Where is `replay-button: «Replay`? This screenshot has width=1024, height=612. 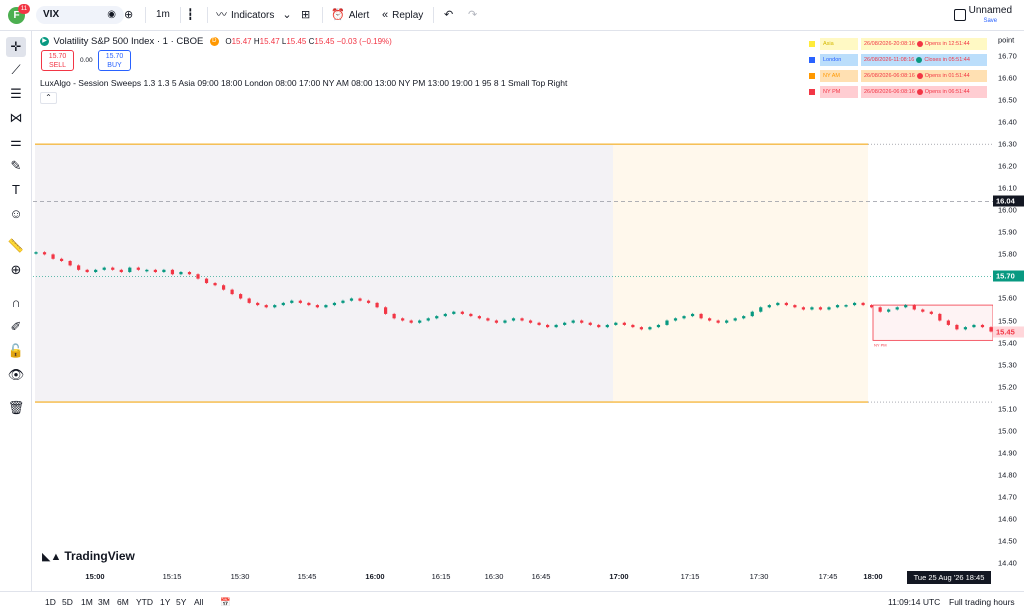
replay-button: «Replay is located at coordinates (402, 15).